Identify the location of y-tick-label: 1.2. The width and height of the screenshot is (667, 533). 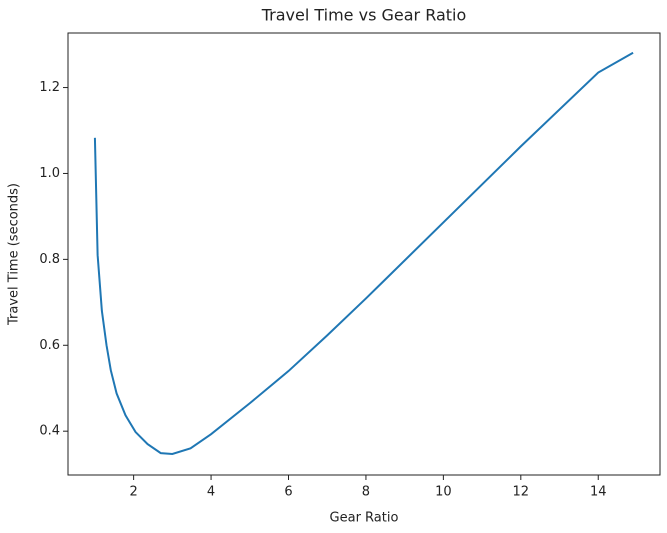
(49, 87).